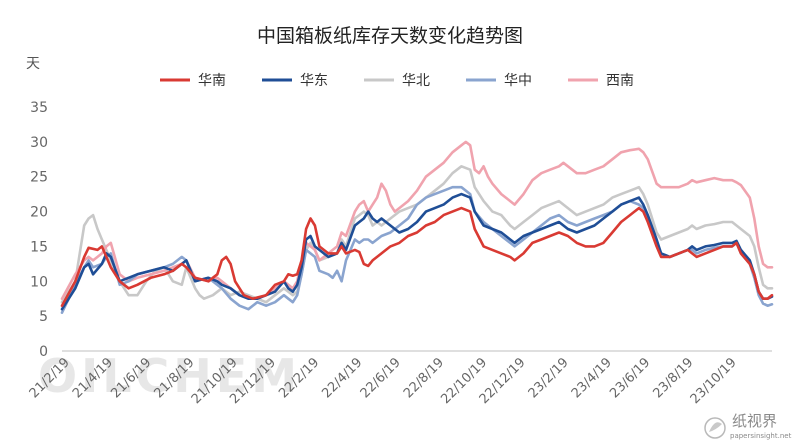 This screenshot has width=800, height=443. Describe the element at coordinates (754, 421) in the screenshot. I see `brand-name: 纸视界` at that location.